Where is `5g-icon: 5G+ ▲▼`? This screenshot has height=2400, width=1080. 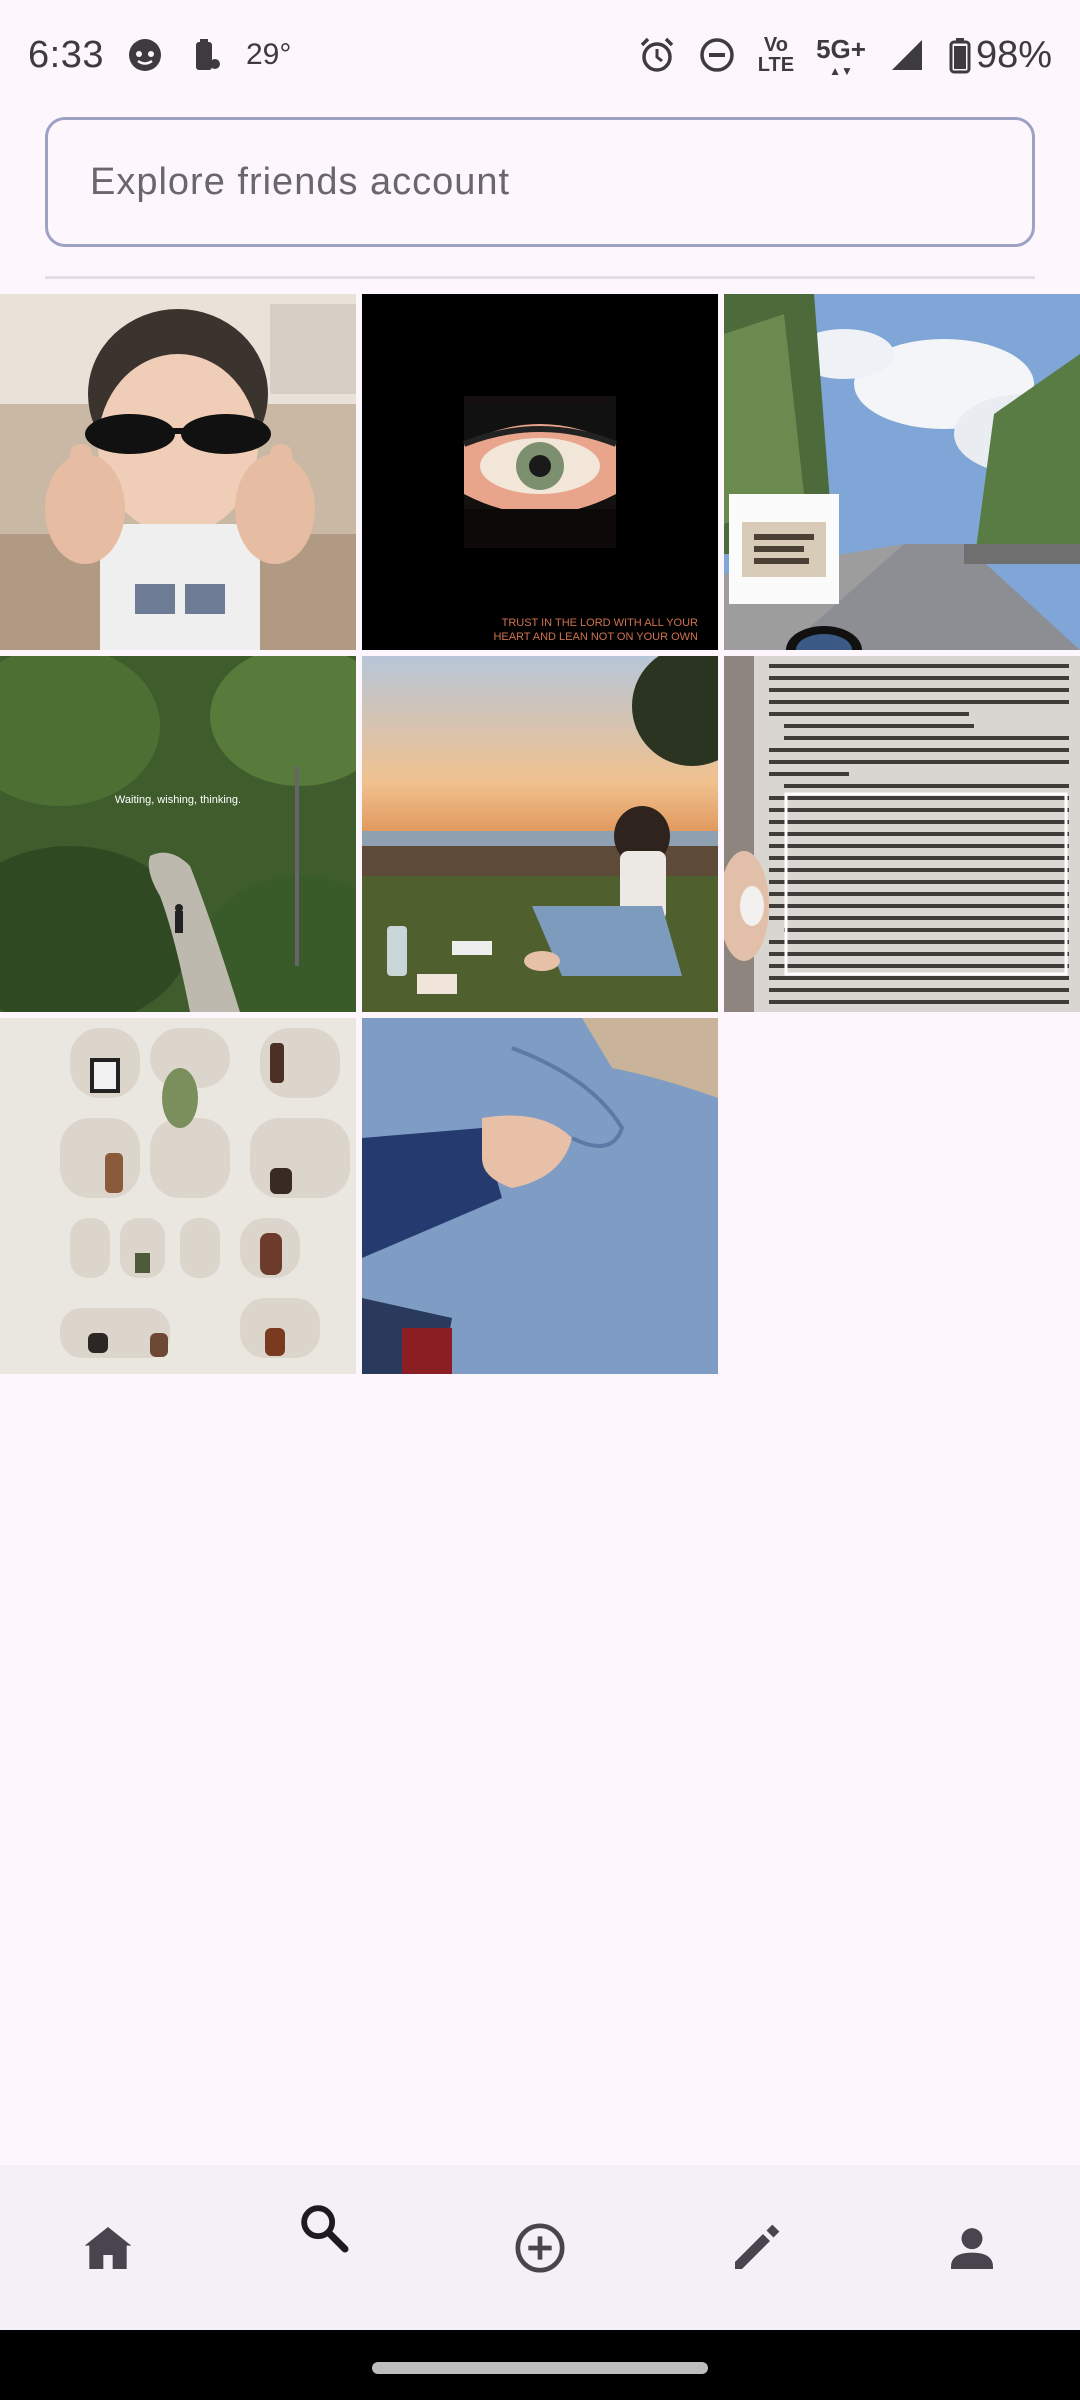 5g-icon: 5G+ ▲▼ is located at coordinates (841, 55).